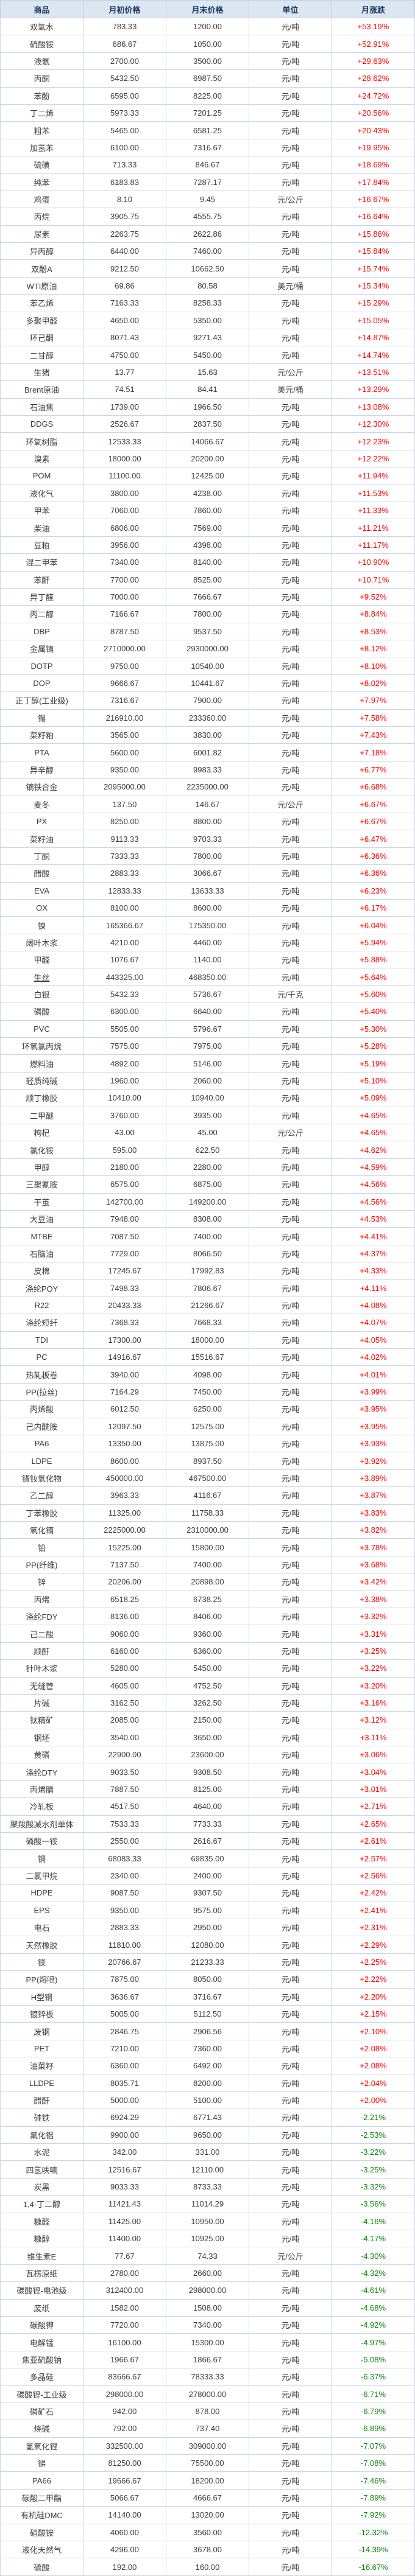 This screenshot has height=2576, width=415. Describe the element at coordinates (207, 1582) in the screenshot. I see `table-row: 锌 20206.00 20898.00 元/吨 +3.42%` at that location.